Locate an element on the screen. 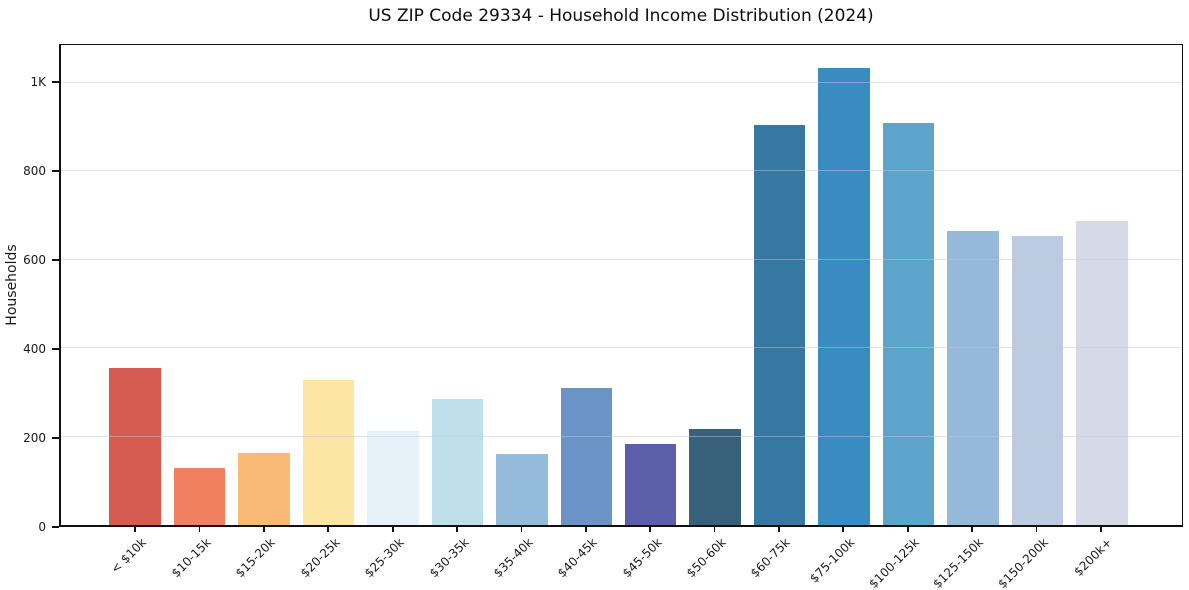 This screenshot has height=590, width=1189. ytick-label-600: 600 is located at coordinates (34, 260).